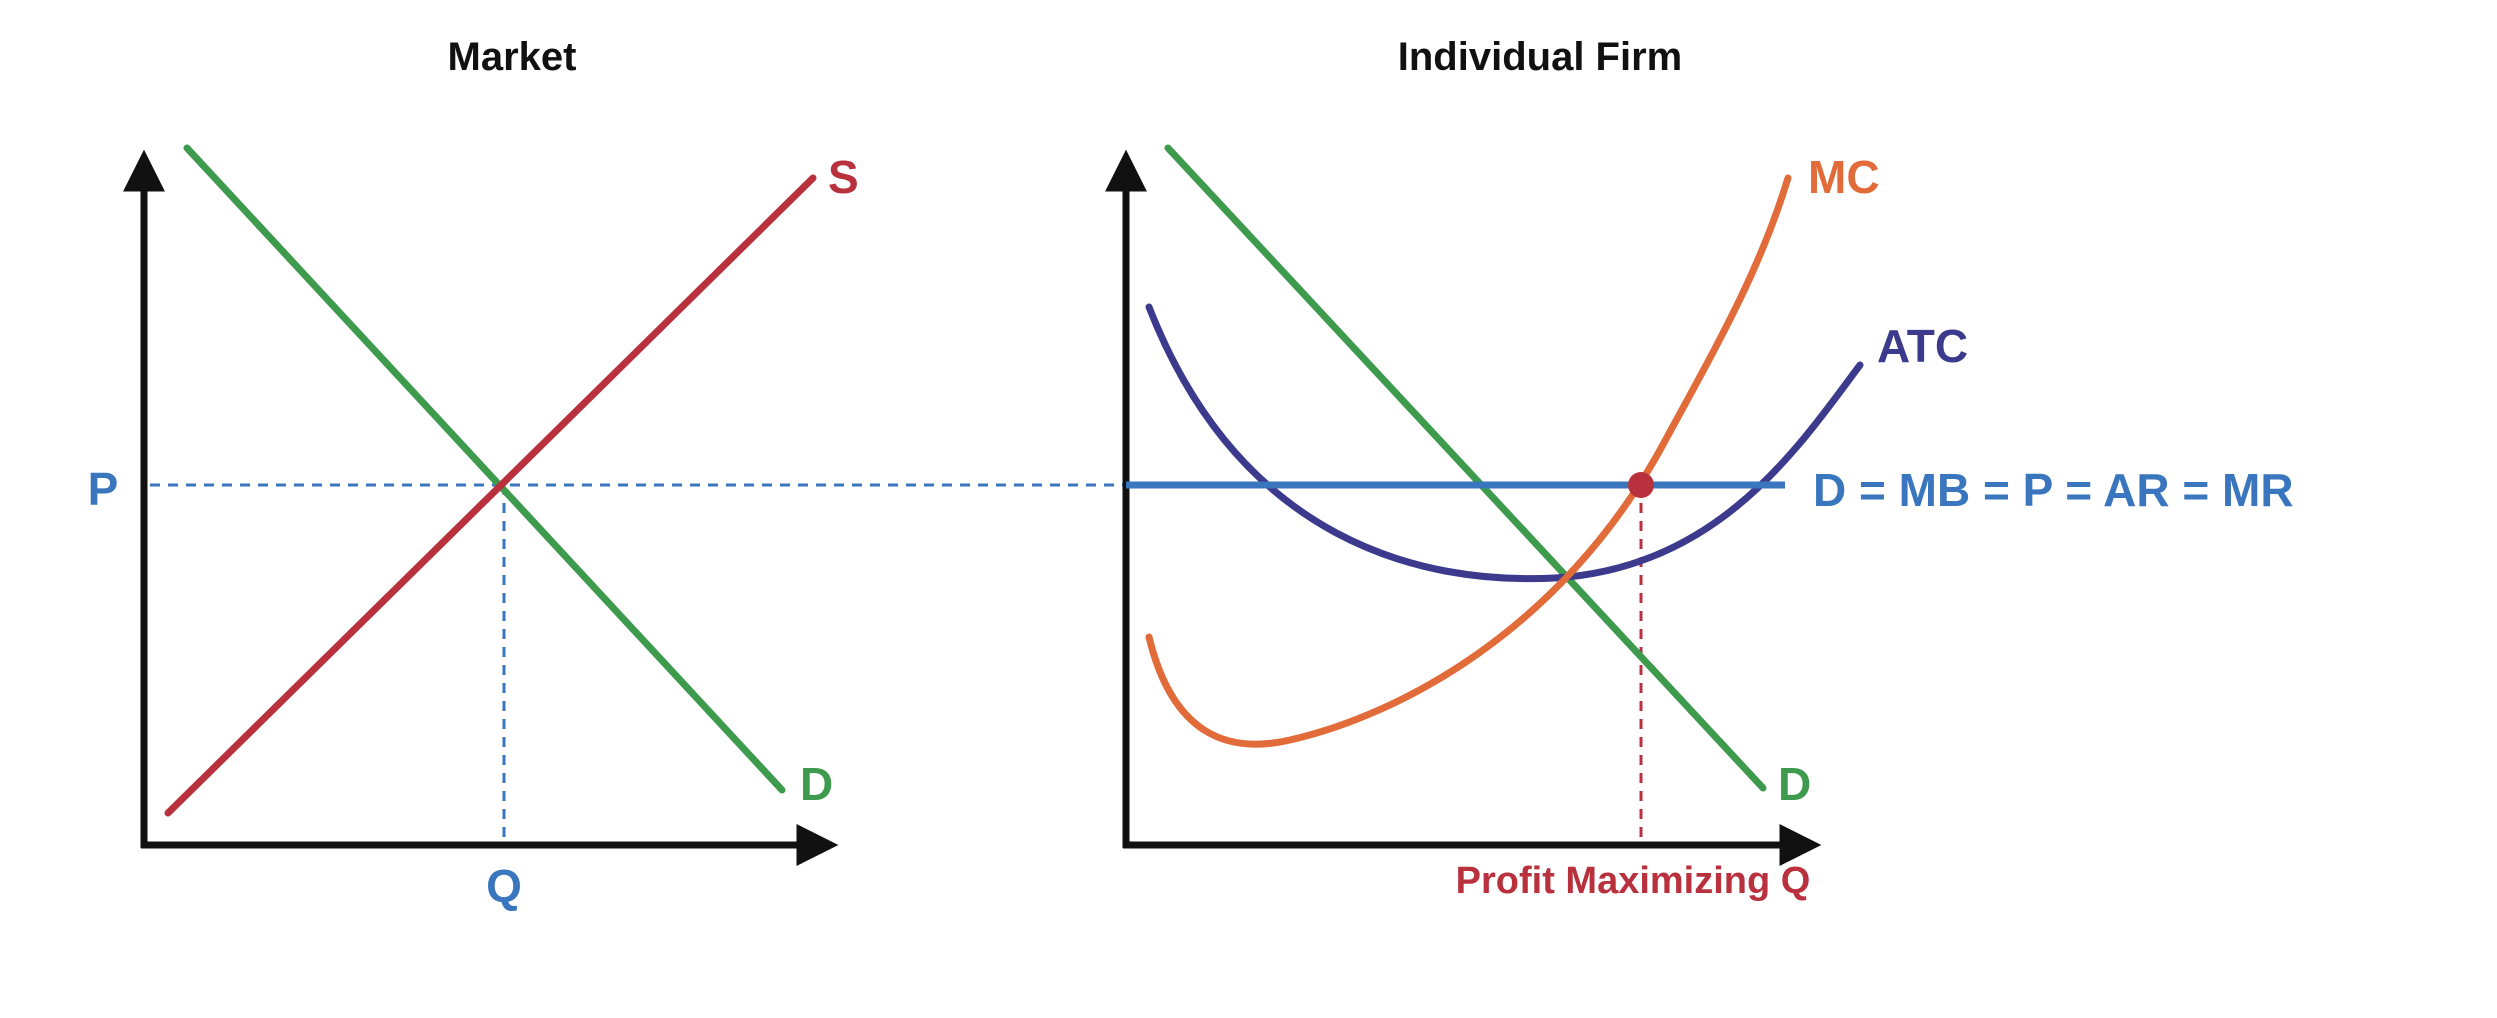 The image size is (2497, 1018). I want to click on market-demand-label: D, so click(816, 784).